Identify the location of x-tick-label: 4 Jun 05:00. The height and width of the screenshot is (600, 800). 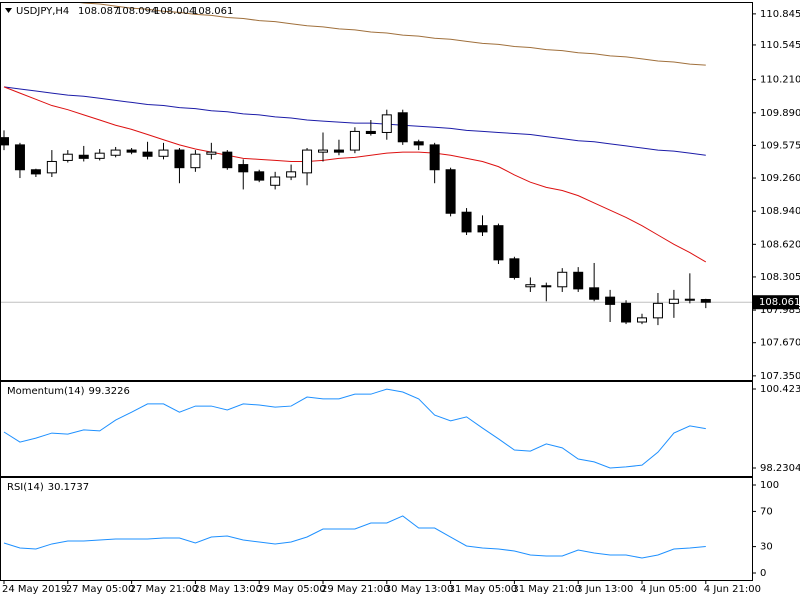
(668, 589).